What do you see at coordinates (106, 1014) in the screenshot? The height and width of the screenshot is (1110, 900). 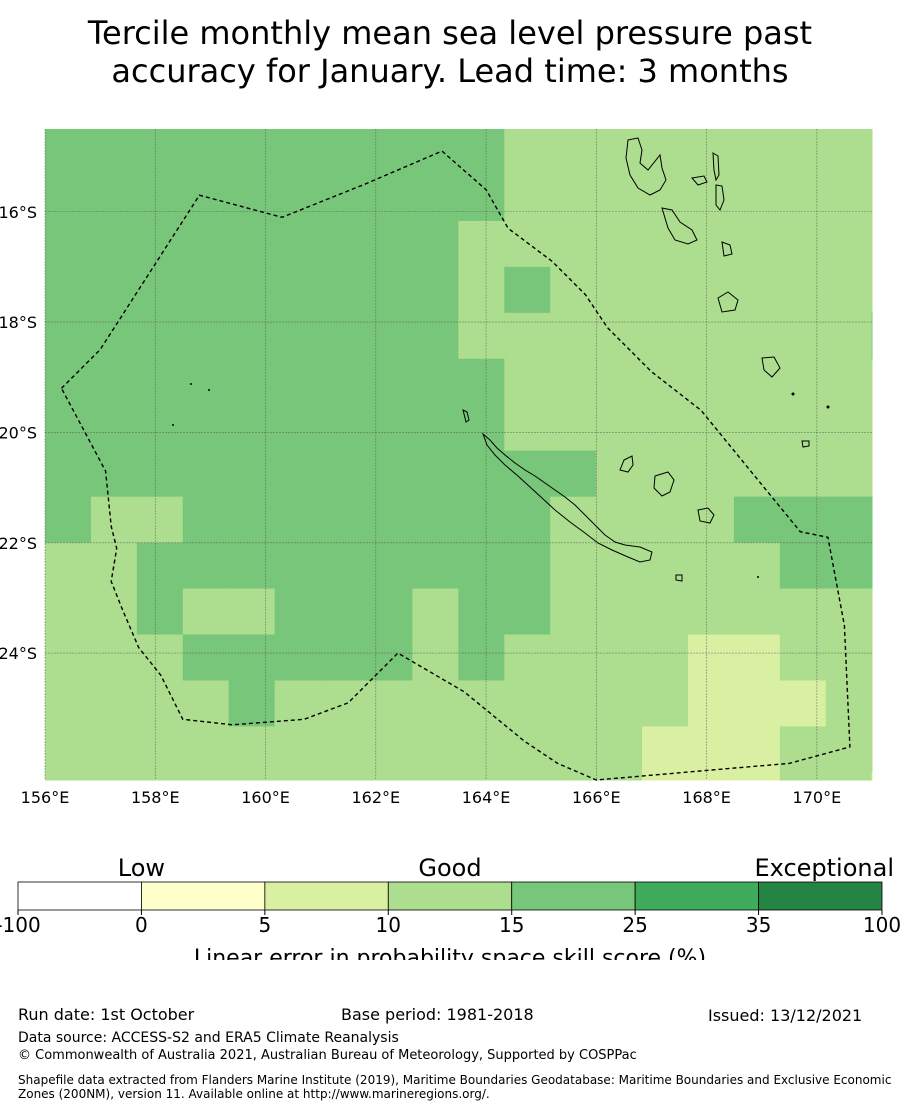 I see `run-date: Run date: 1st October` at bounding box center [106, 1014].